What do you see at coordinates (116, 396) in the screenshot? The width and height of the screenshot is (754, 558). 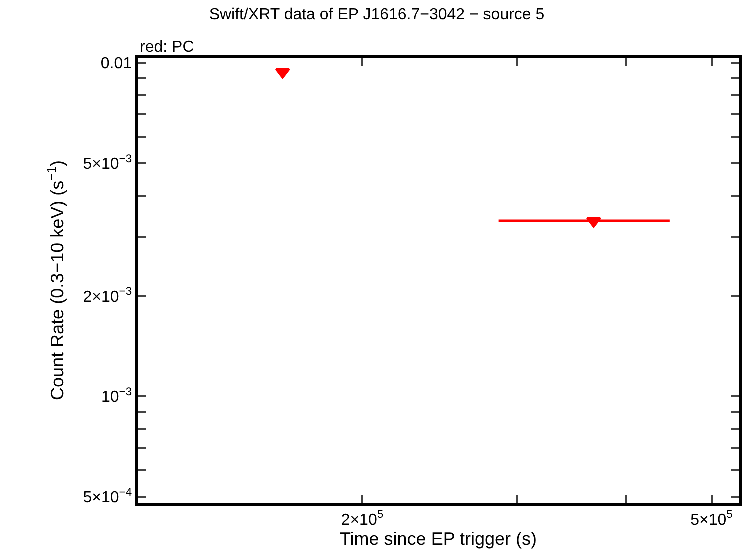 I see `y-tick-label: 10$^{−3}$` at bounding box center [116, 396].